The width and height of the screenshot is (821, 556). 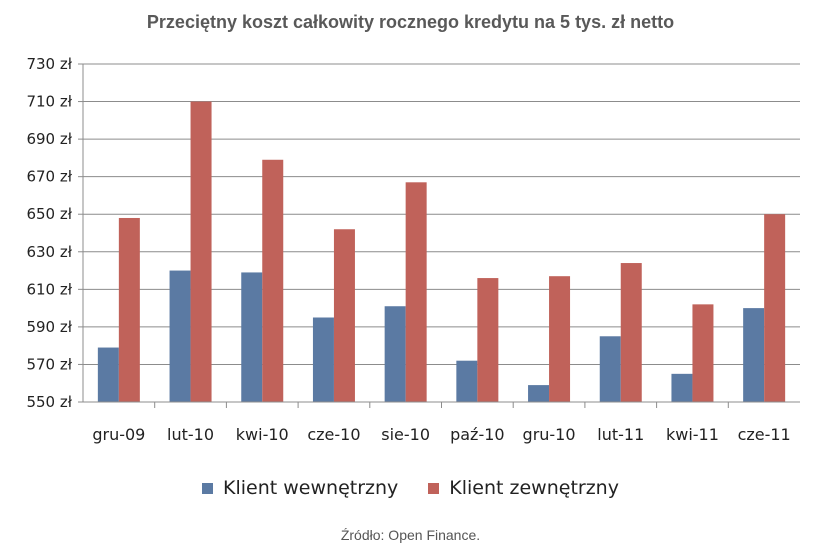 I want to click on x-tick-label: gru-10, so click(x=549, y=434).